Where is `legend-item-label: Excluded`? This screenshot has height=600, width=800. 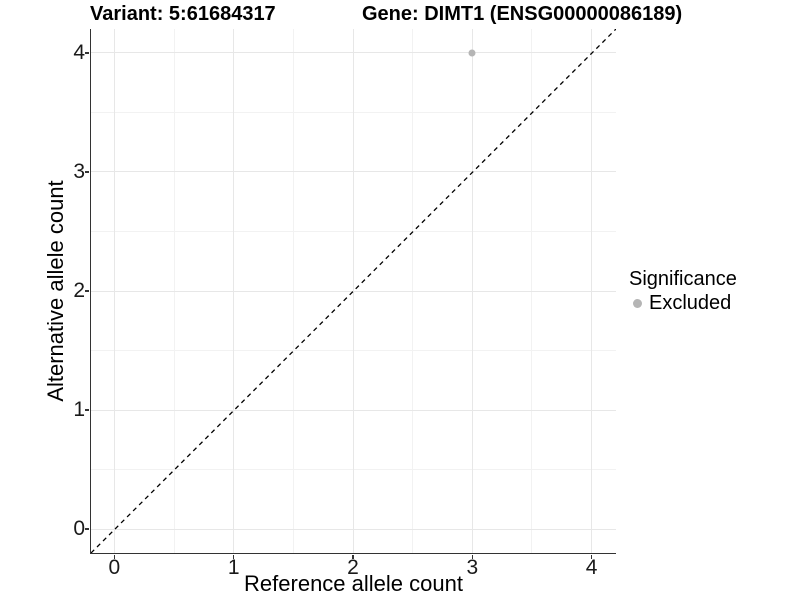 legend-item-label: Excluded is located at coordinates (690, 303).